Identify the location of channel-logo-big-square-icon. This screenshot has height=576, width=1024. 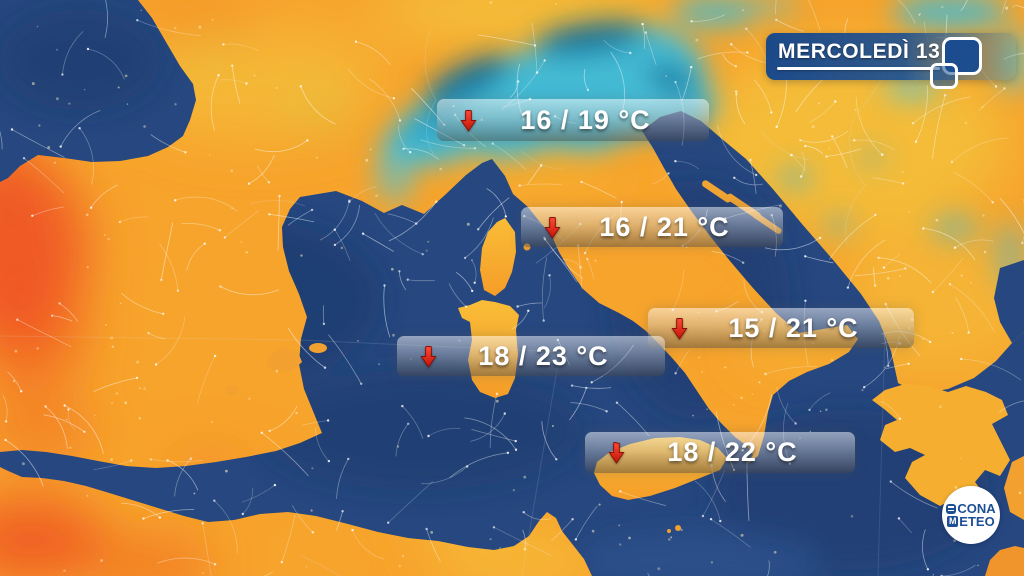
(962, 56).